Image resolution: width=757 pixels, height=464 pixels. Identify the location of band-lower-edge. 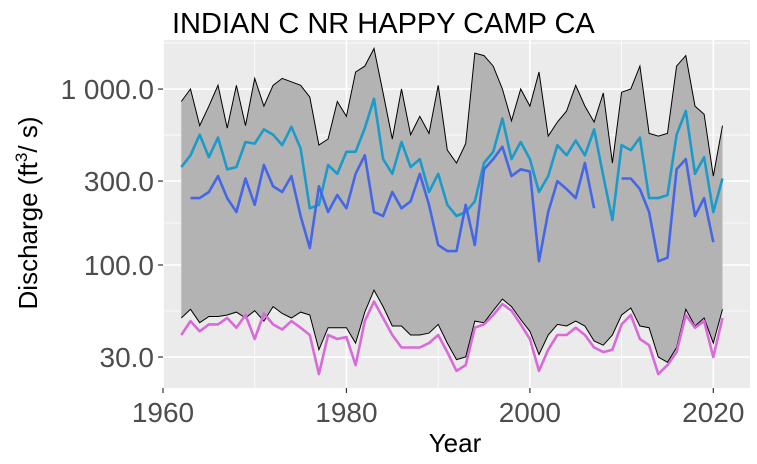
(451, 325).